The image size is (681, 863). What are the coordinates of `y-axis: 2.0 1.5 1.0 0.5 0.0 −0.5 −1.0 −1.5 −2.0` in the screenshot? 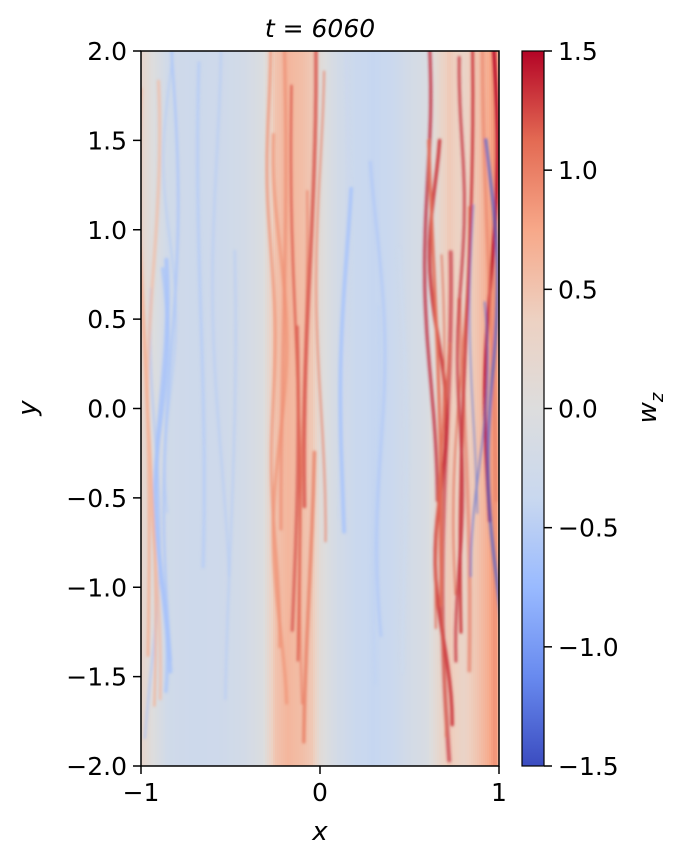 It's located at (103, 409).